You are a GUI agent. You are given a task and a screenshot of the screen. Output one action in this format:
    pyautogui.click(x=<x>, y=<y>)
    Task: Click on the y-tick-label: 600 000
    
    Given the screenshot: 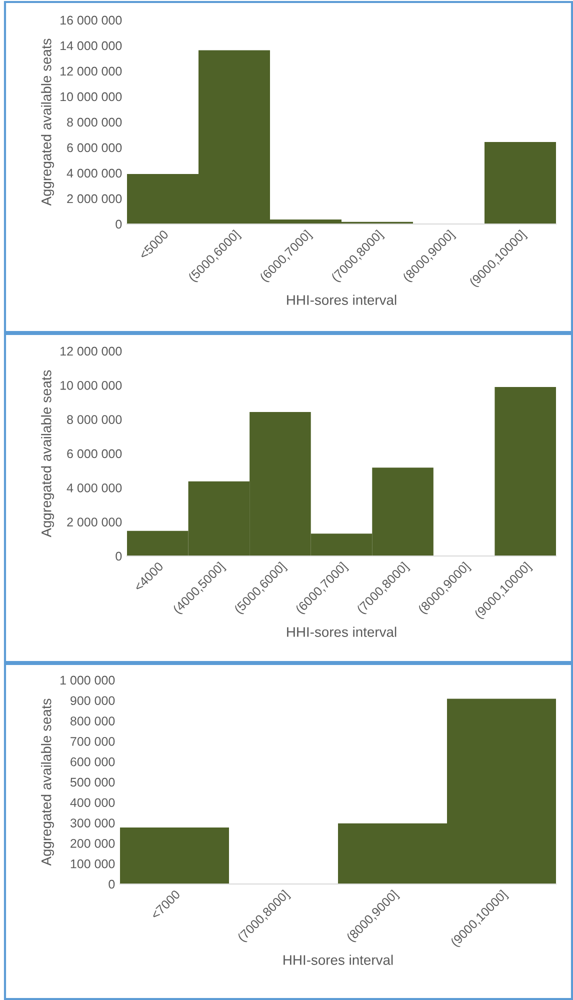 What is the action you would take?
    pyautogui.click(x=92, y=761)
    